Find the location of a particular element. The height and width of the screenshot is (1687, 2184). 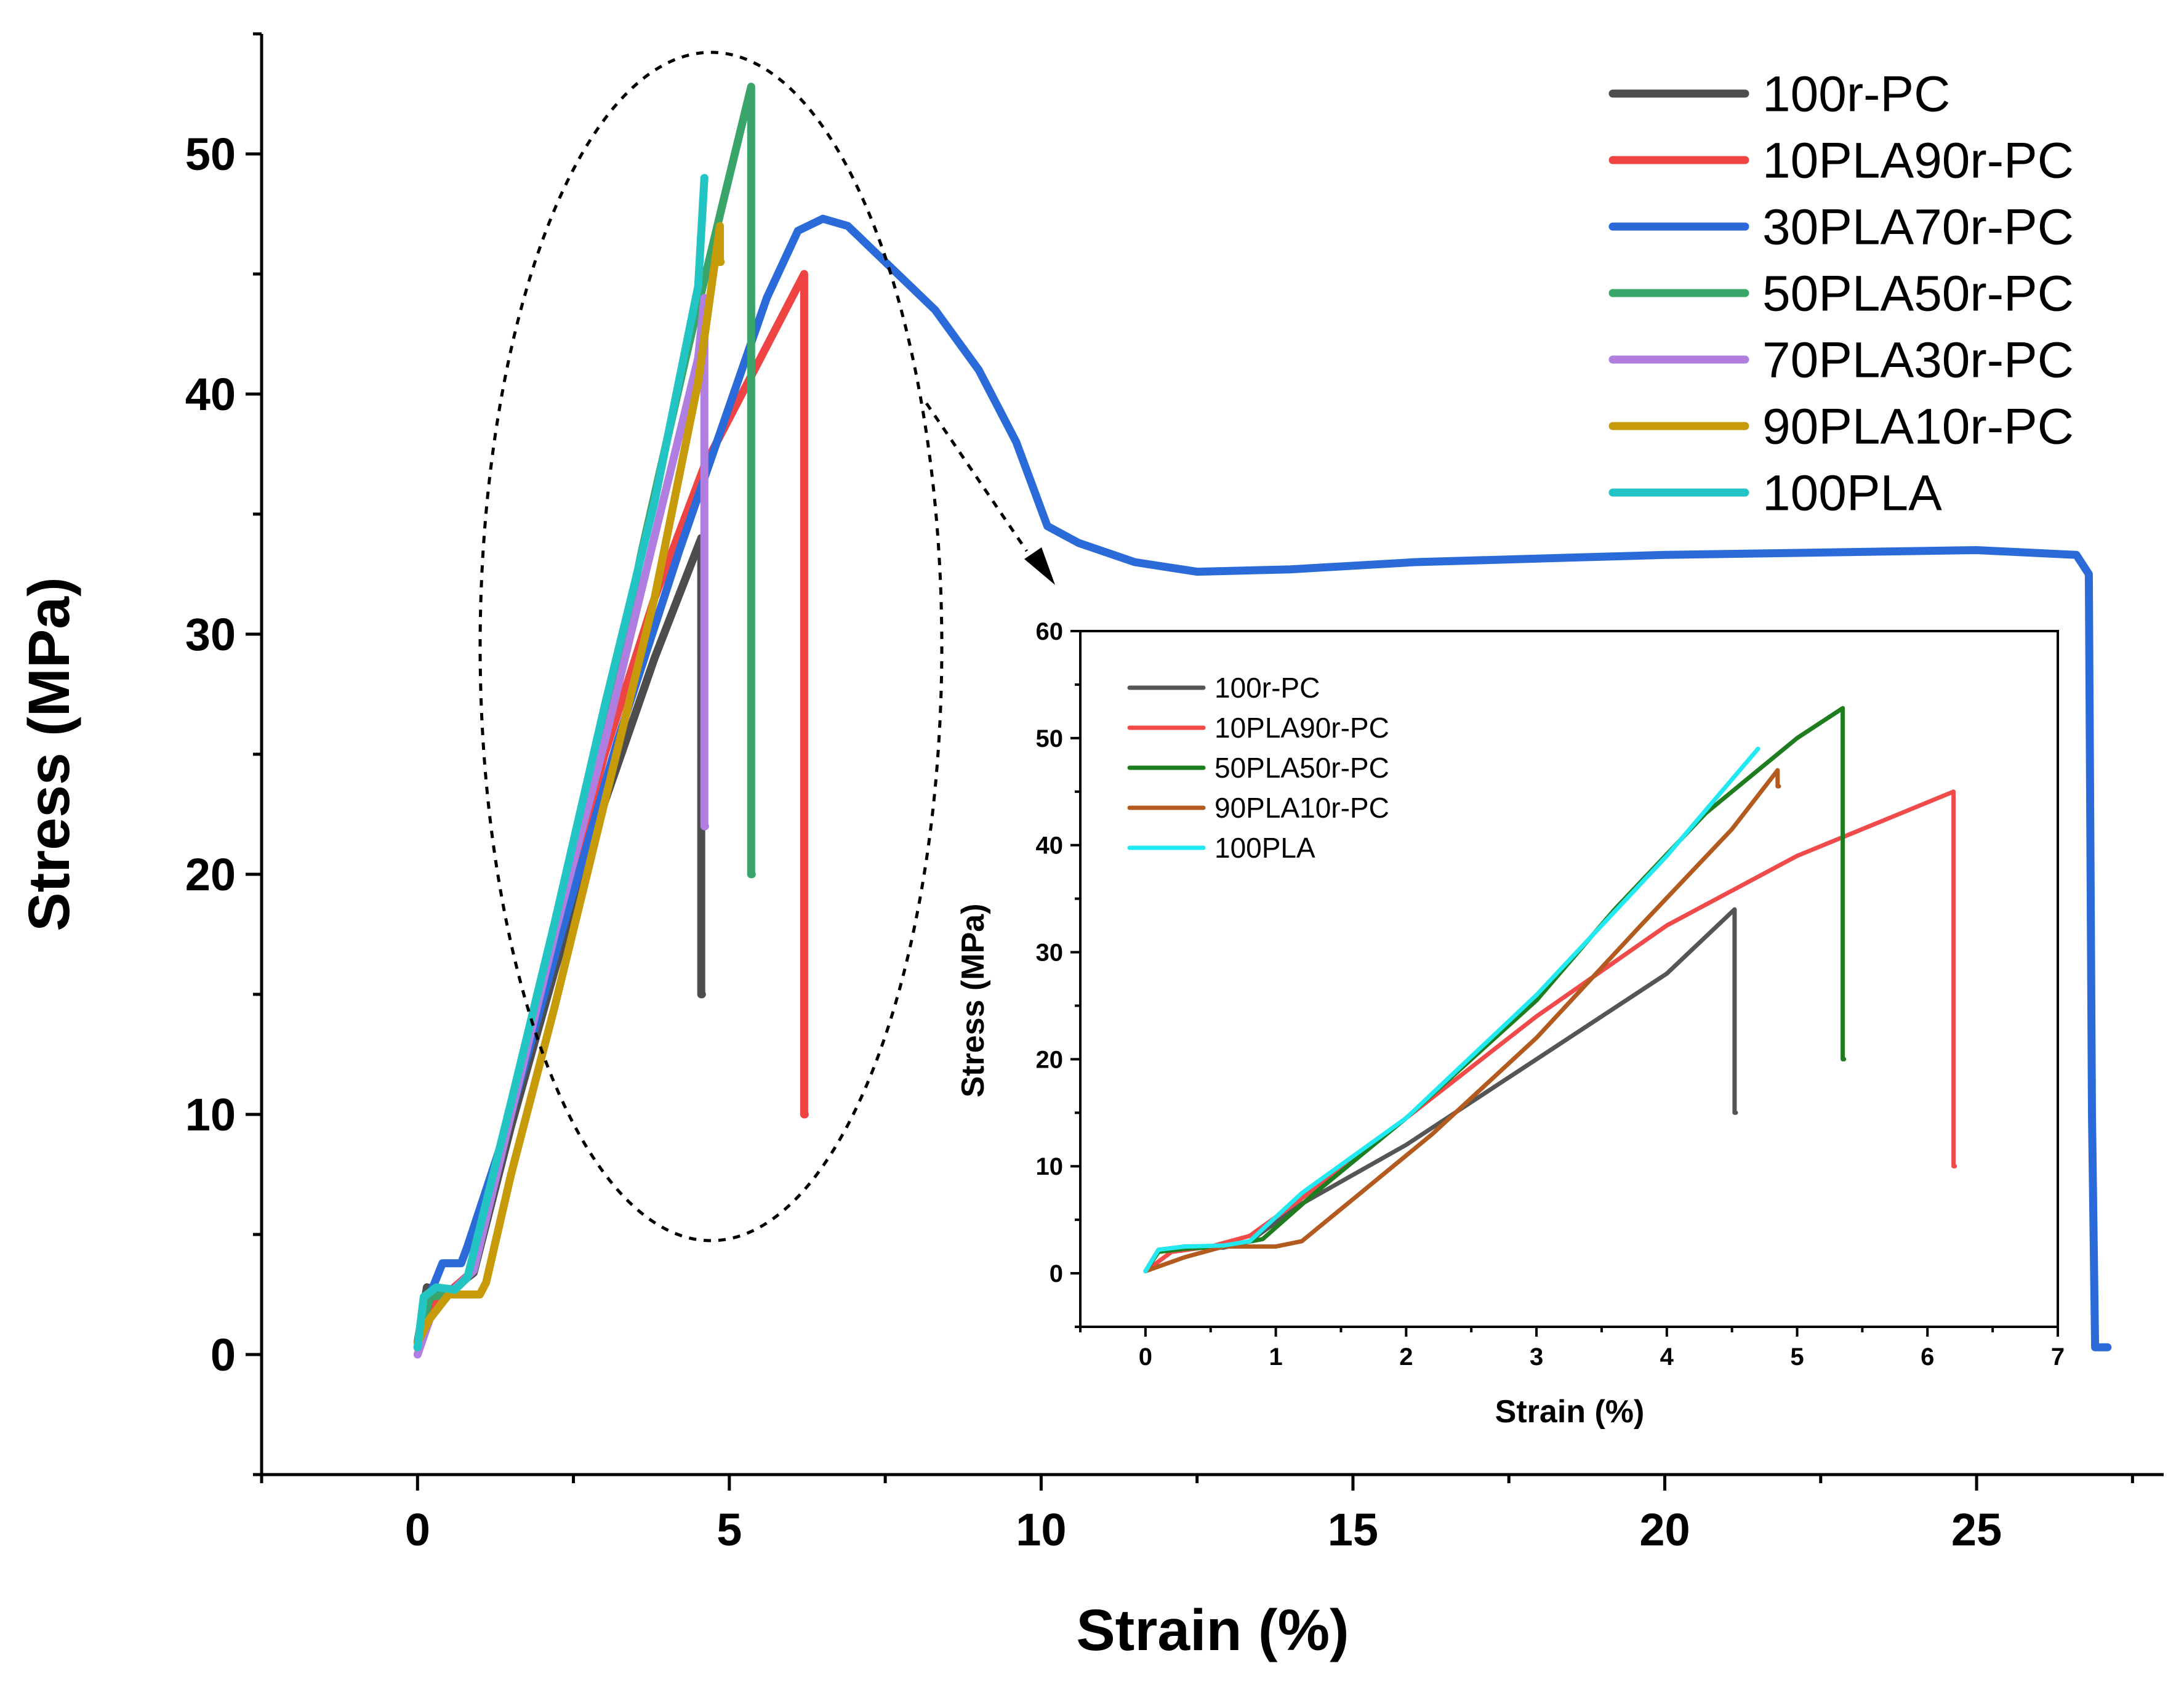

main-y-tick-label: 40 is located at coordinates (210, 394).